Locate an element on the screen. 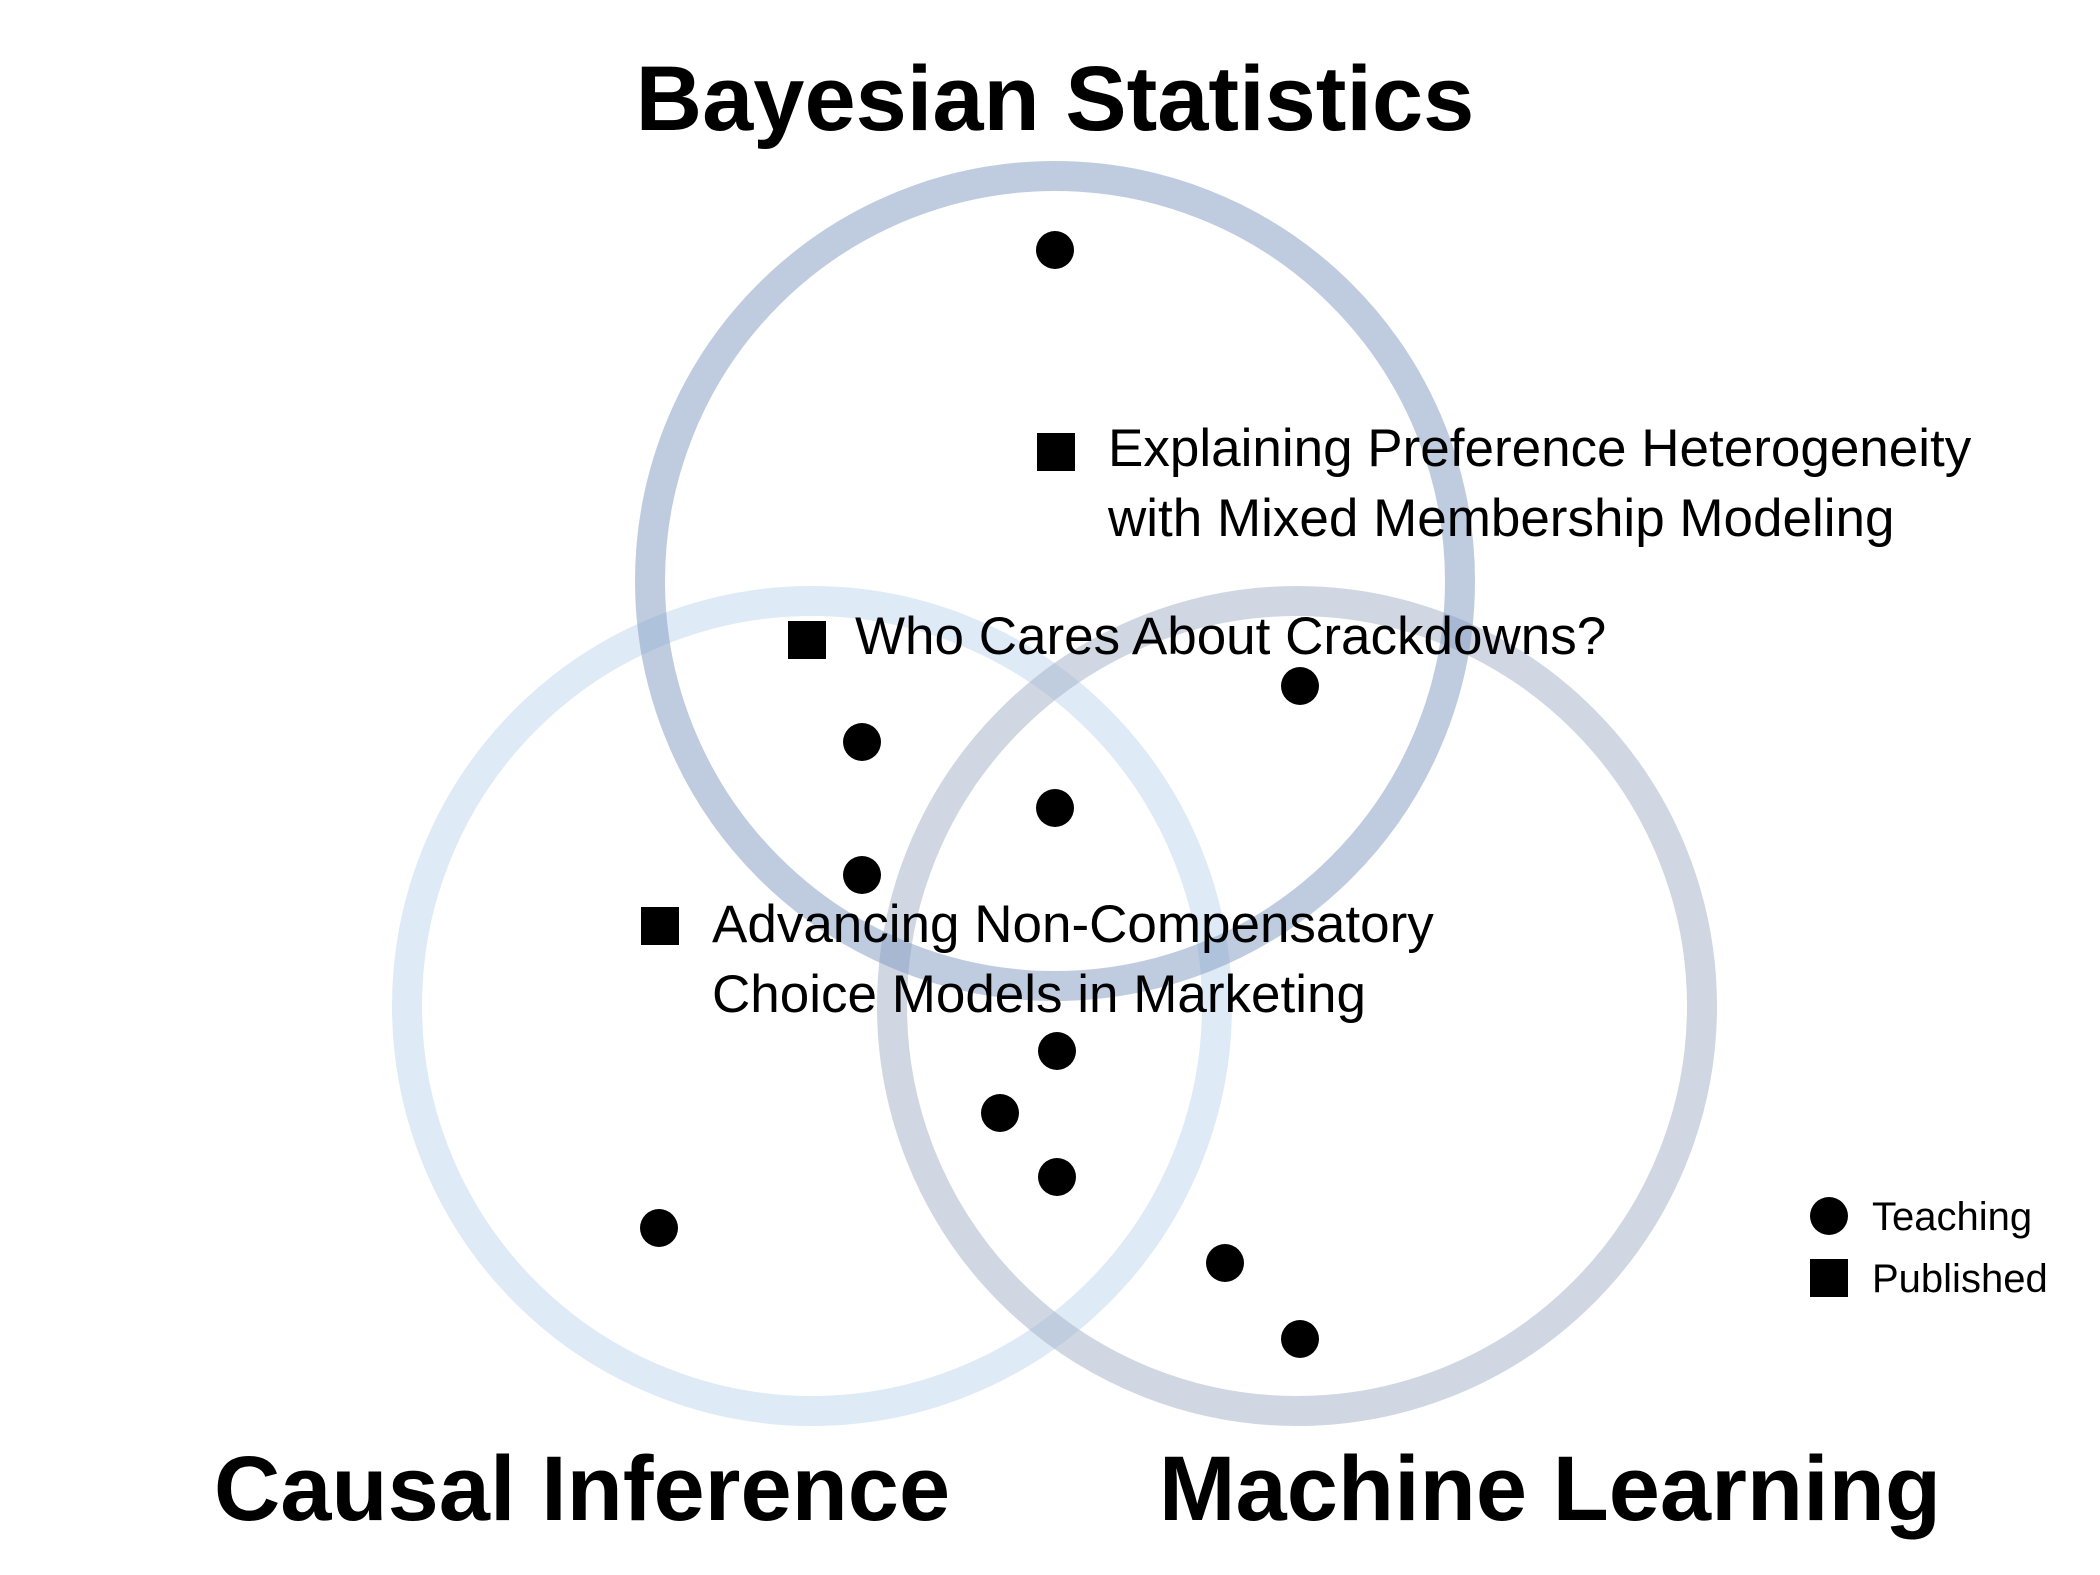  publication-label-line: Who Cares About Crackdowns? is located at coordinates (1230, 636).